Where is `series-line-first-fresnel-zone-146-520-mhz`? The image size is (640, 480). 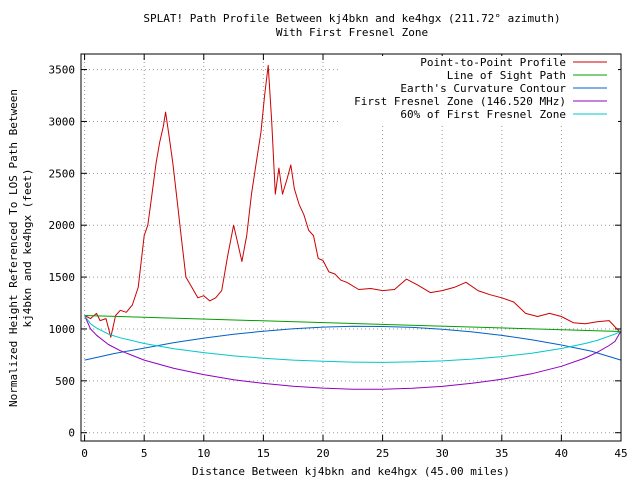
series-line-first-fresnel-zone-146-520-mhz is located at coordinates (353, 352).